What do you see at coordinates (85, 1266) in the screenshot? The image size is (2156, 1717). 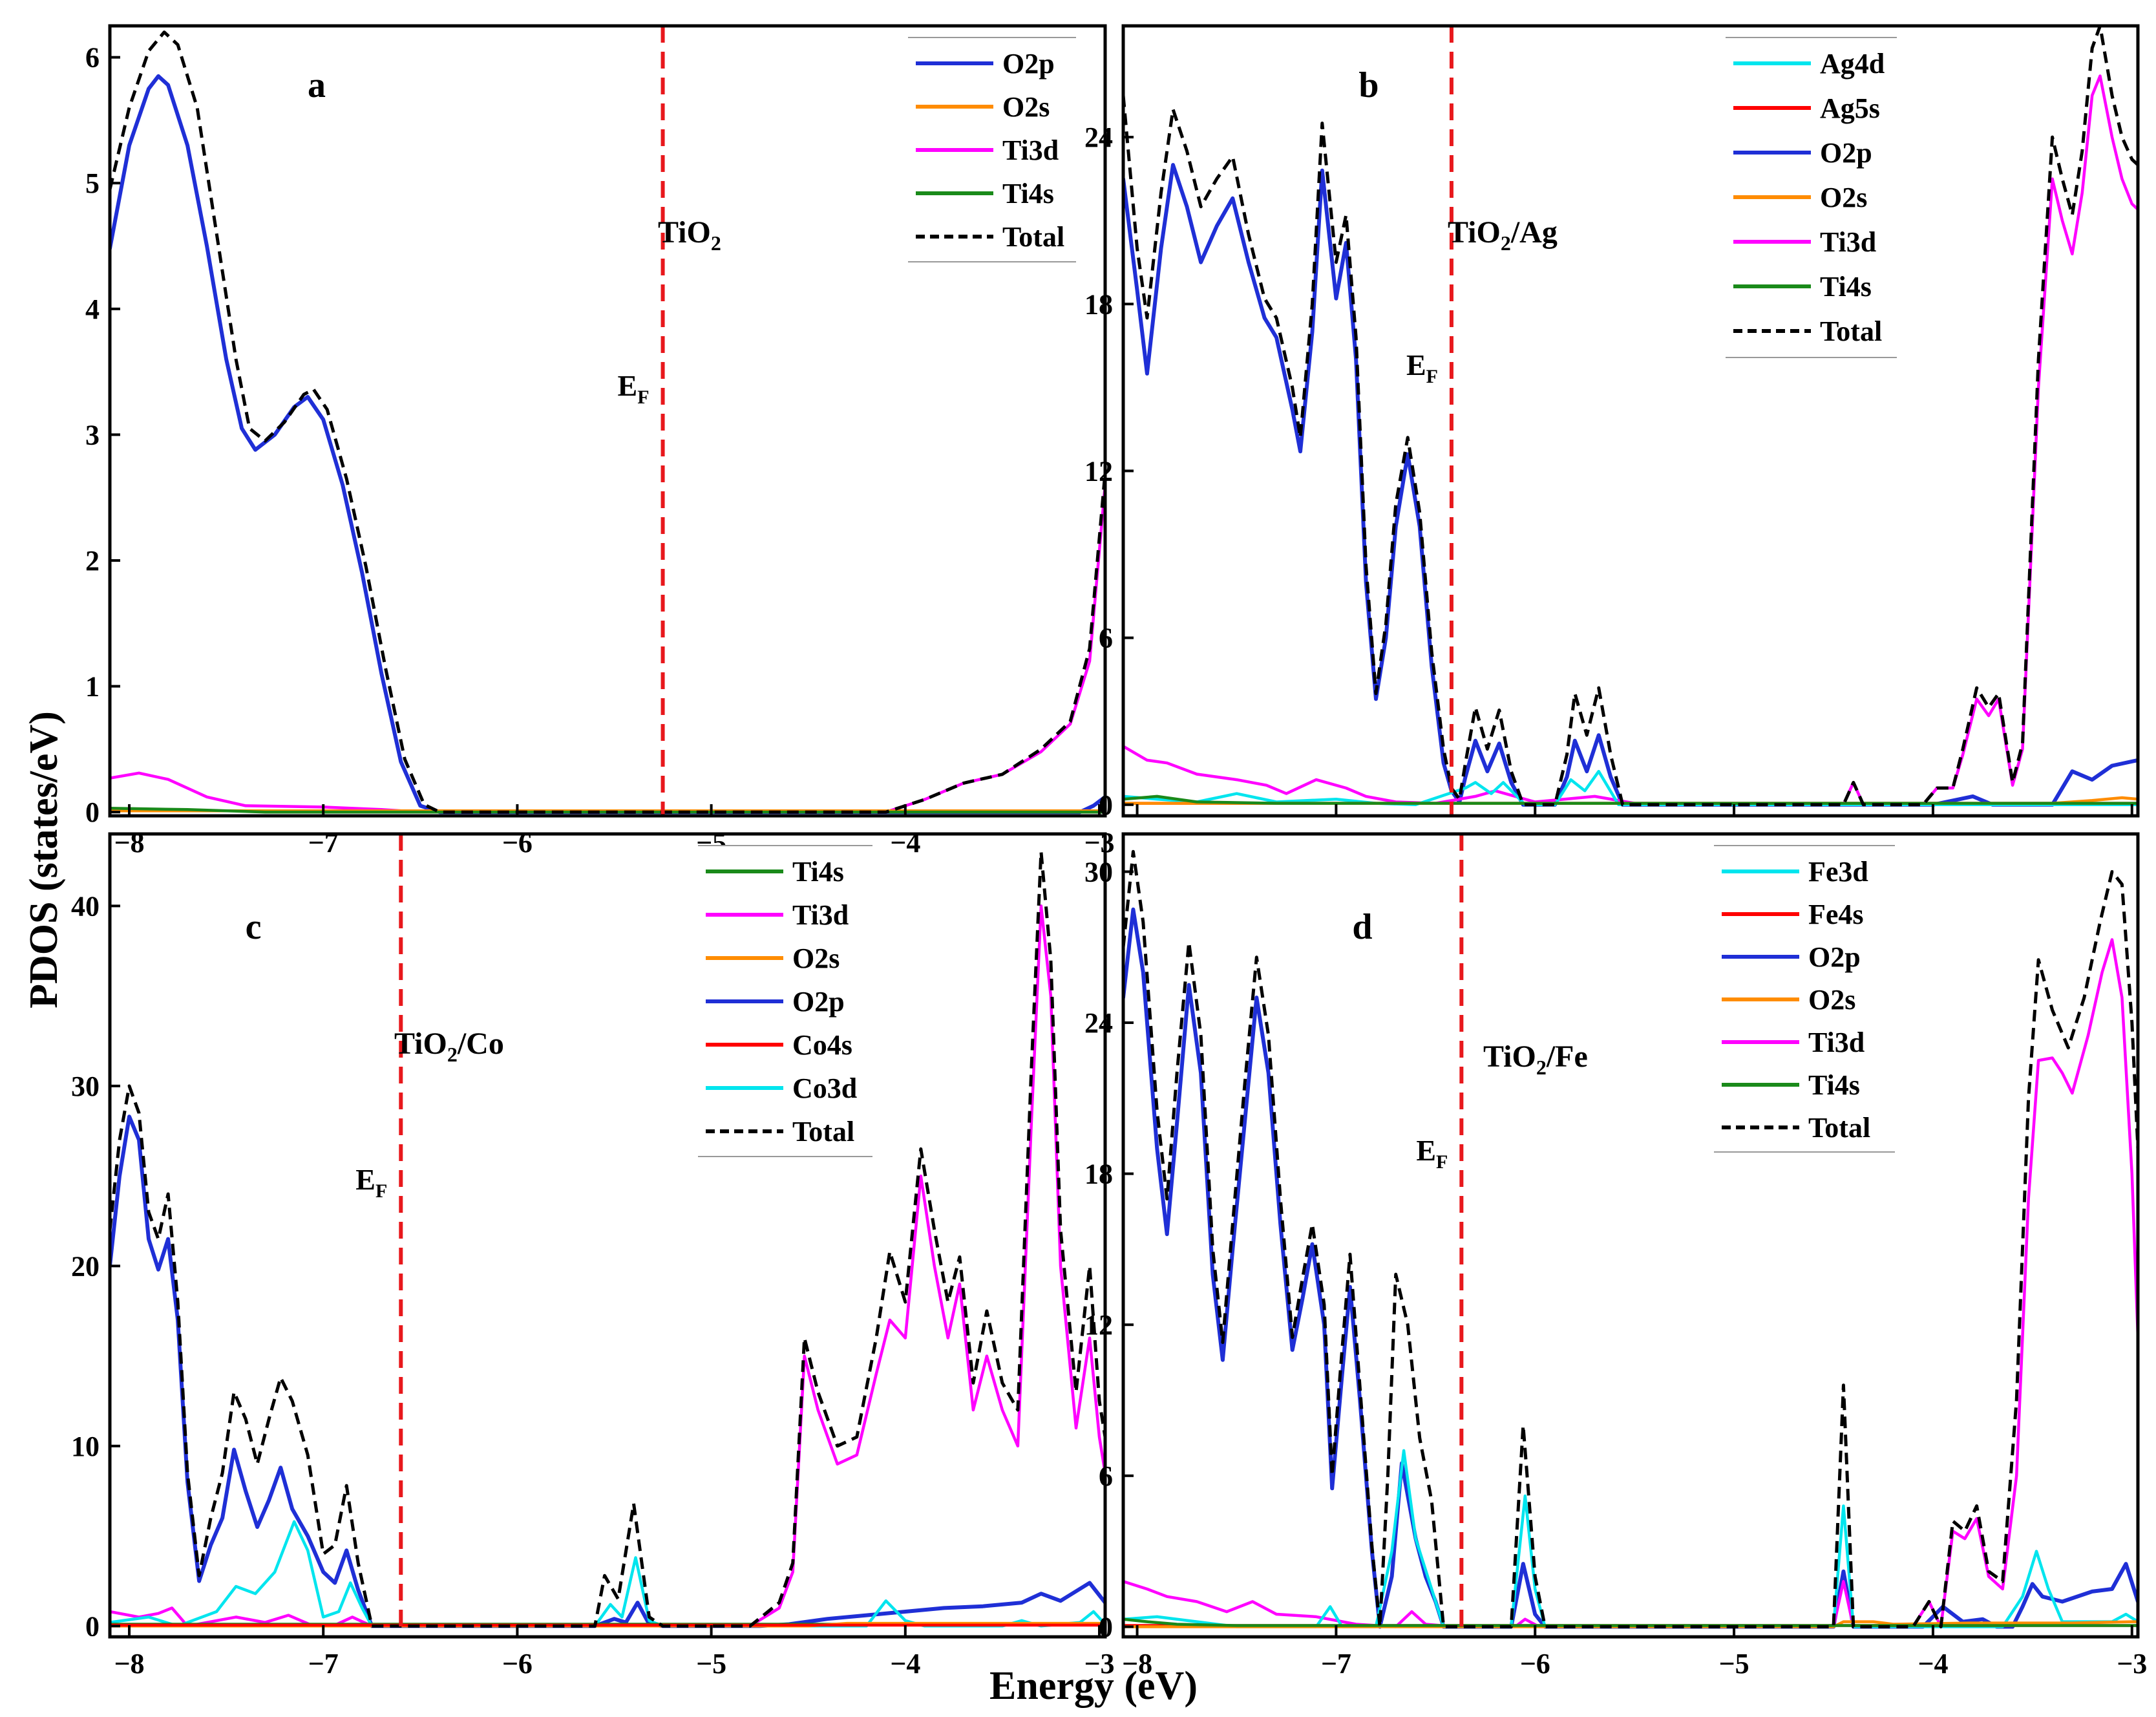 I see `y-tick-label-c: 20` at bounding box center [85, 1266].